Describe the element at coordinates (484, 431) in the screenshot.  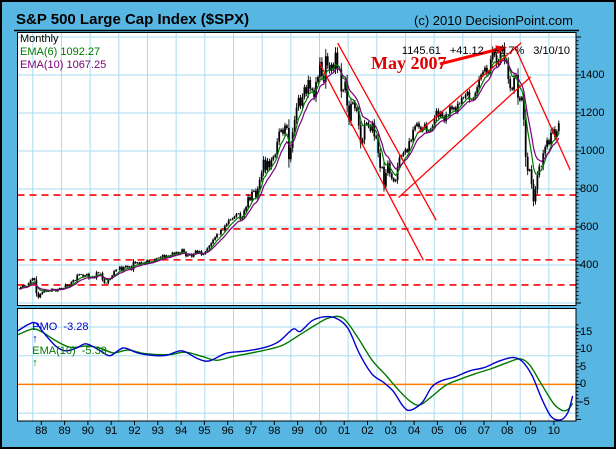
I see `year-label: 07` at that location.